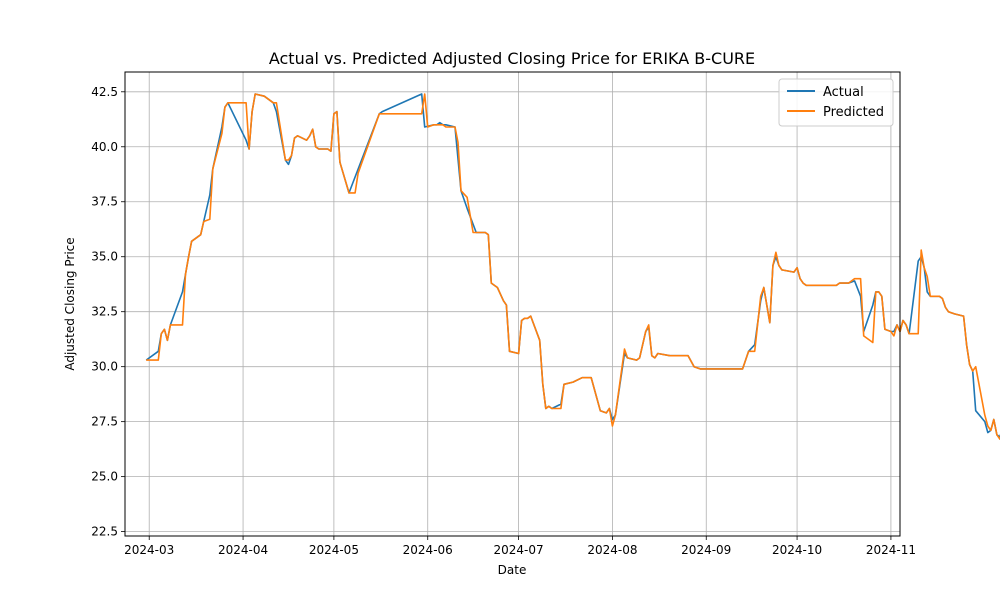 The width and height of the screenshot is (1000, 600). I want to click on y-tick-label: 35.0, so click(104, 257).